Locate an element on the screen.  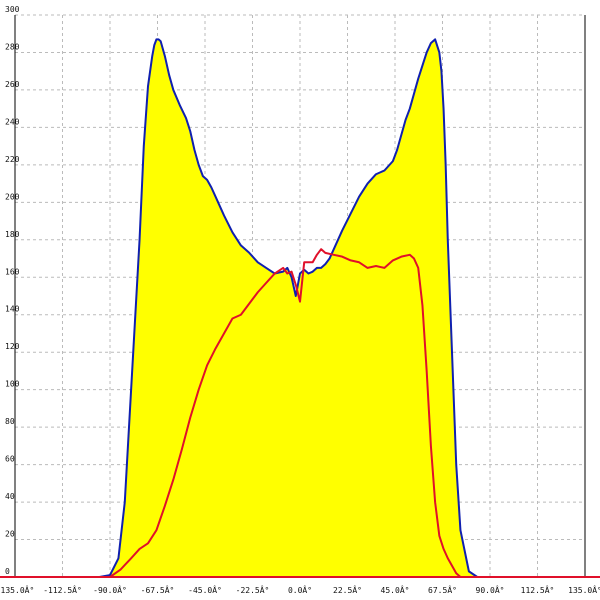
y-tick-label: 240 is located at coordinates (12, 121).